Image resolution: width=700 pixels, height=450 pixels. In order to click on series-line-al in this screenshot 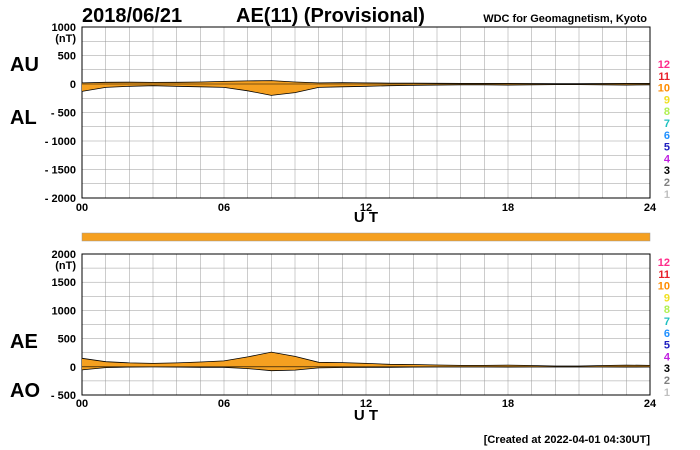, I will do `click(366, 90)`.